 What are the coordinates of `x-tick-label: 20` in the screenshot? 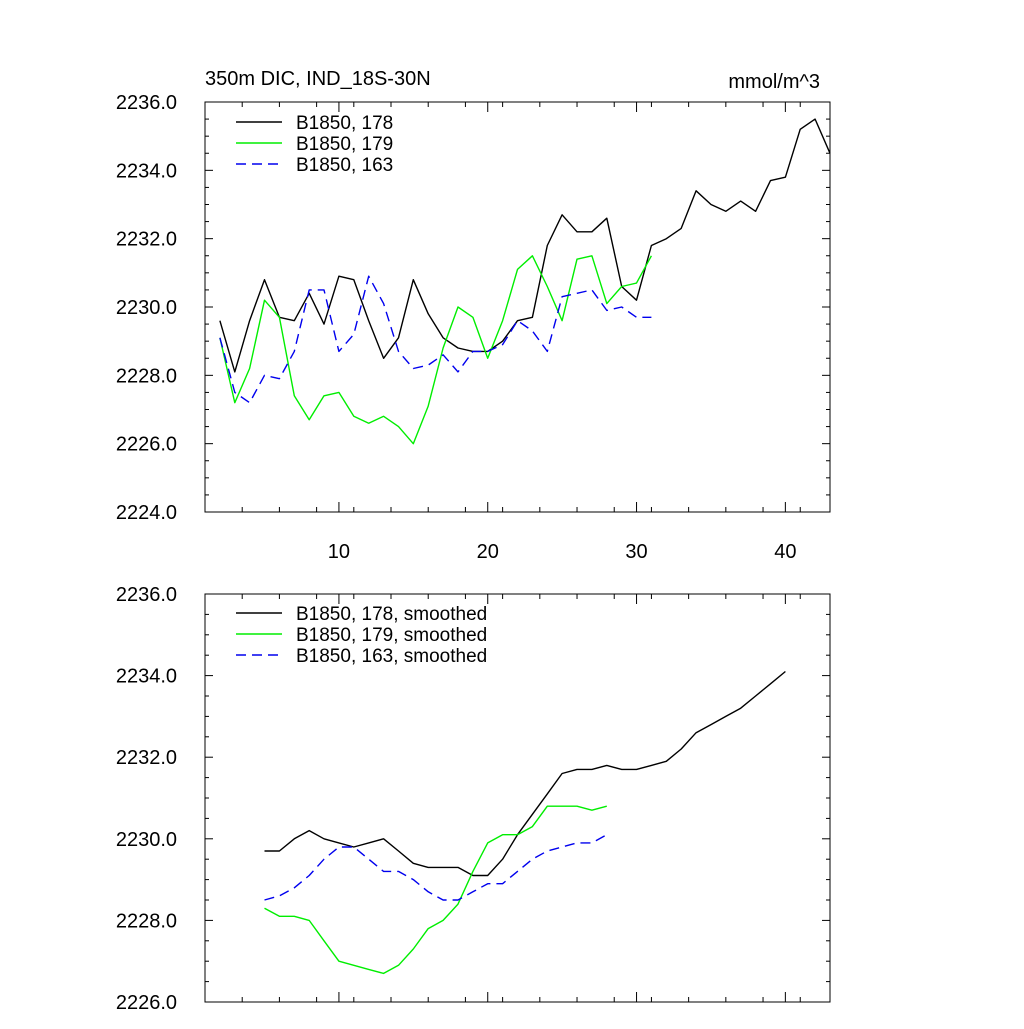 It's located at (488, 552).